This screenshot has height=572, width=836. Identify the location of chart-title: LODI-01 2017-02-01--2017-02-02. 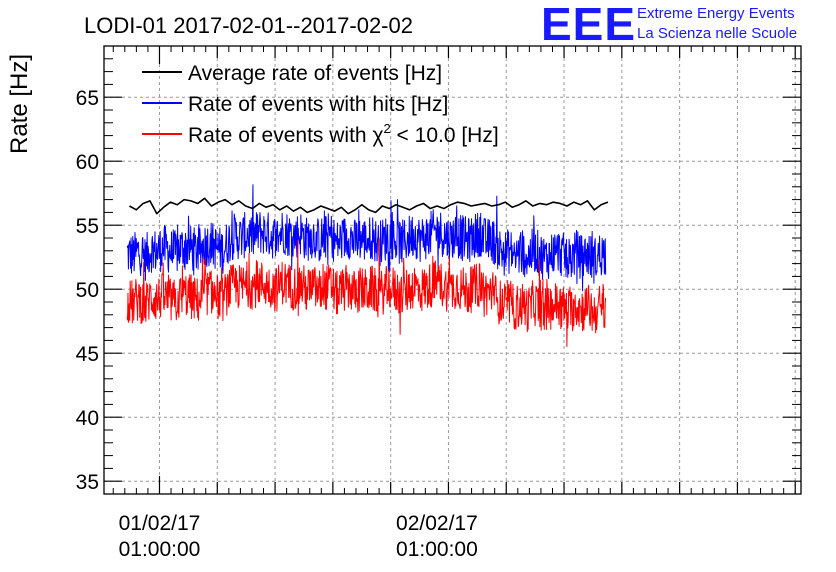
(248, 25).